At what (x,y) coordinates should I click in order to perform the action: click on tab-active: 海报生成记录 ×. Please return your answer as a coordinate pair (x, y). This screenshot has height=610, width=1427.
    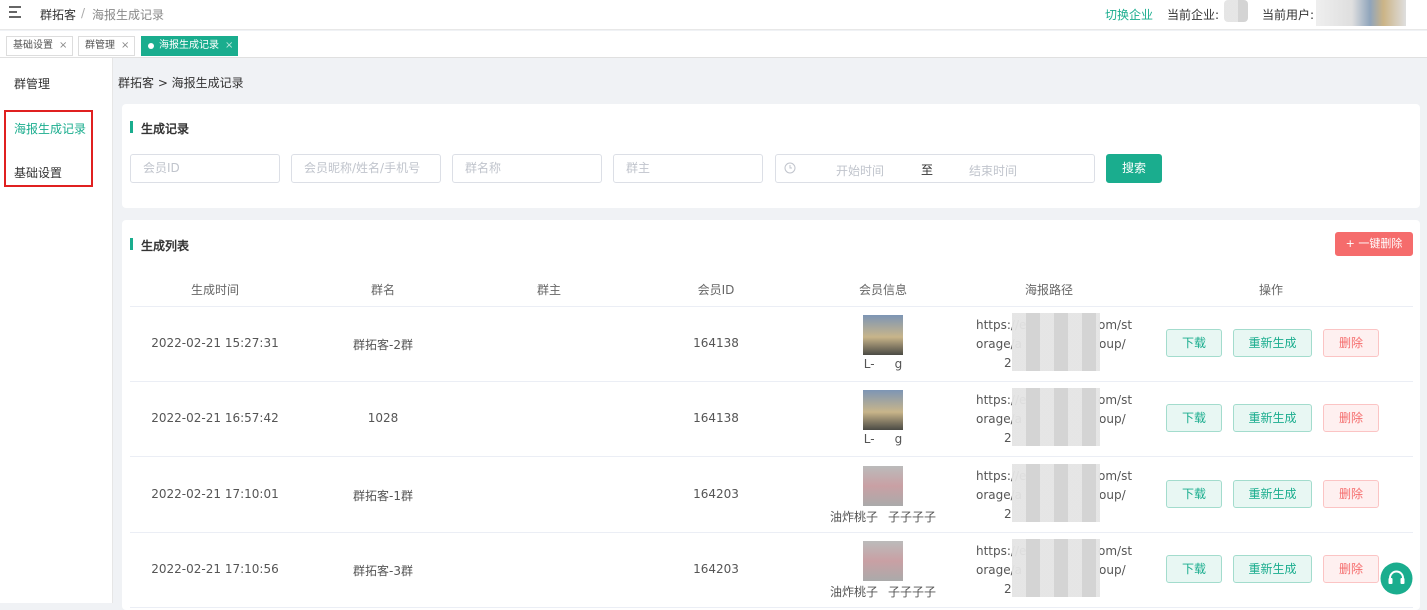
    Looking at the image, I should click on (189, 46).